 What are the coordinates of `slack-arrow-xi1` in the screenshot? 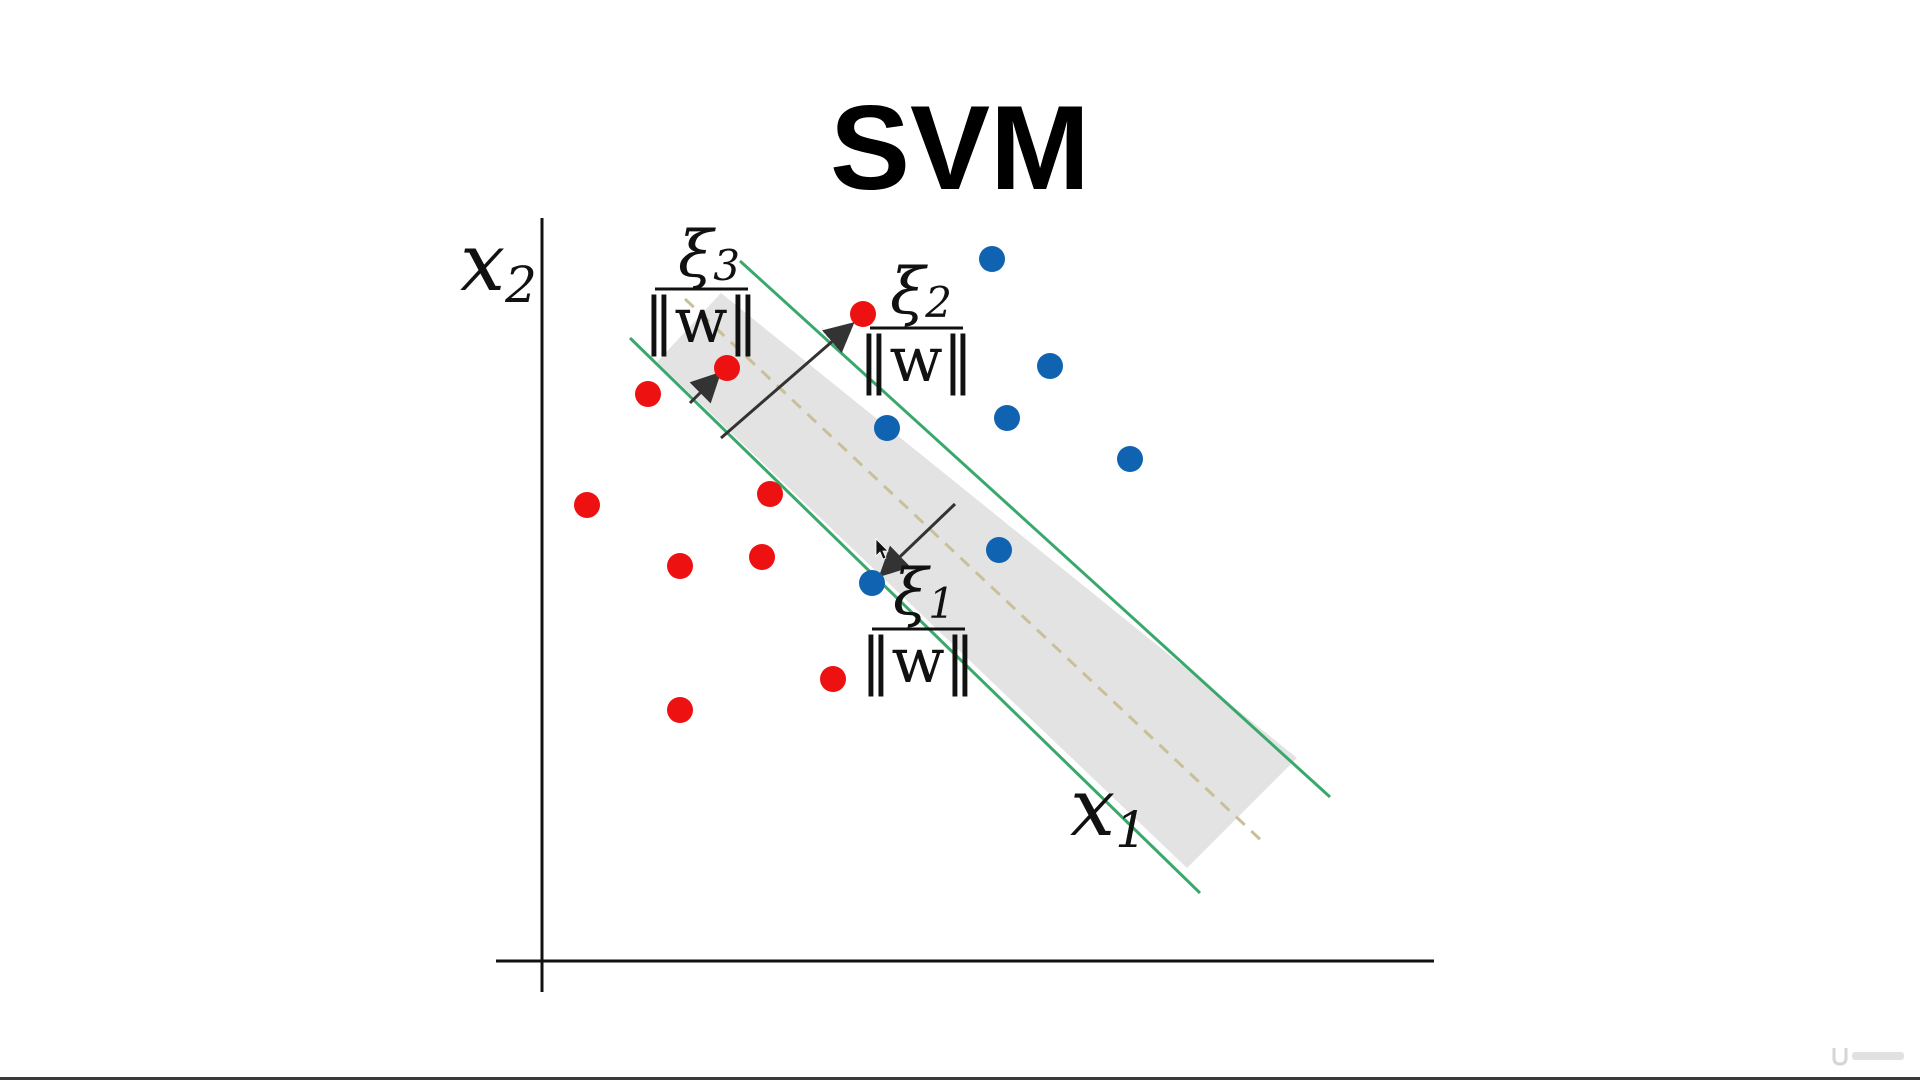 It's located at (917, 540).